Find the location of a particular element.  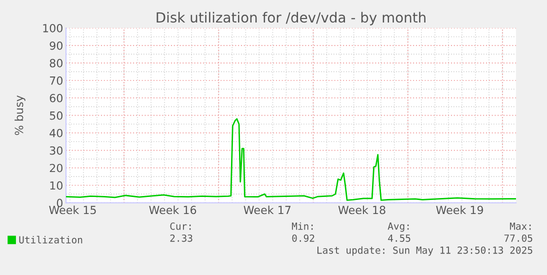

legend-label: Utilization is located at coordinates (50, 240).